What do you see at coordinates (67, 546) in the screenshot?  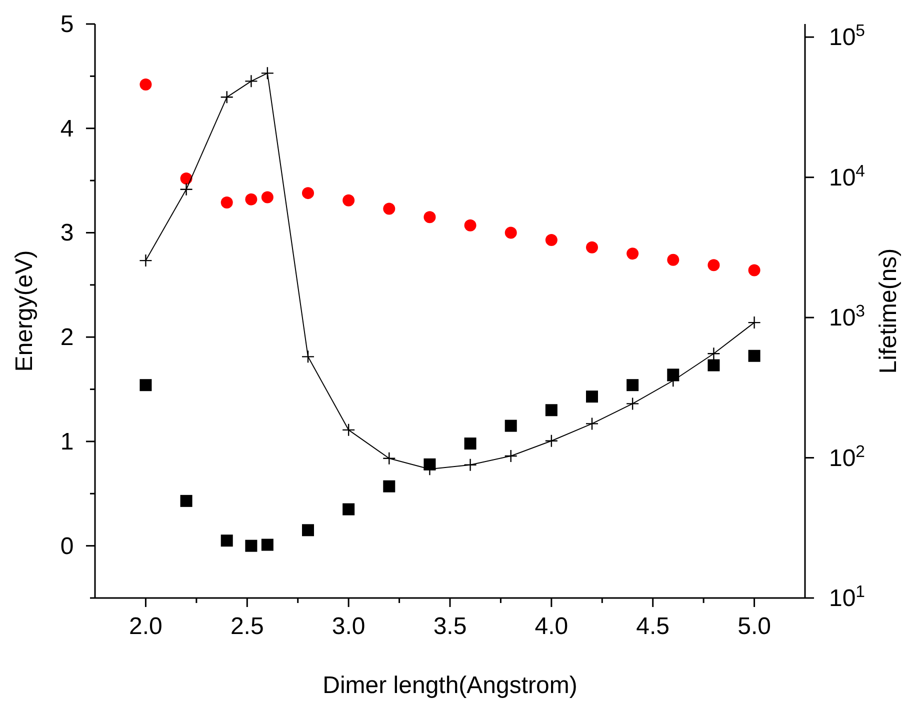 I see `y-tick-label: 0` at bounding box center [67, 546].